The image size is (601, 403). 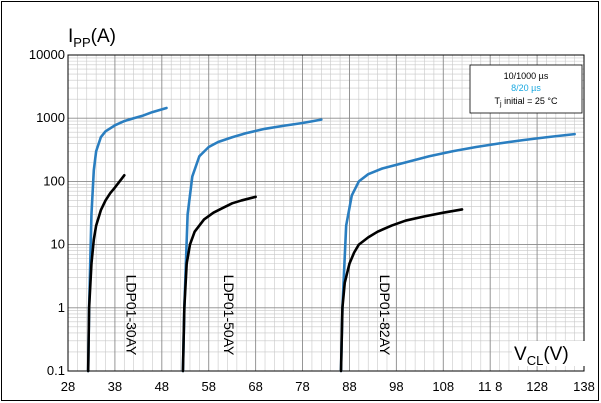 I want to click on x-tick-label: 11 8, so click(x=490, y=386).